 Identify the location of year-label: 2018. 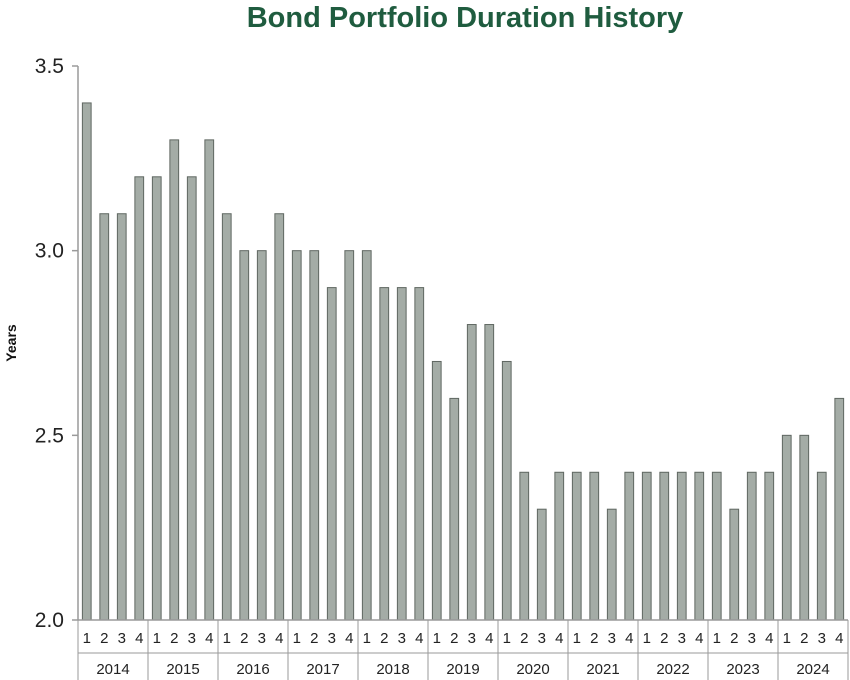
(392, 669).